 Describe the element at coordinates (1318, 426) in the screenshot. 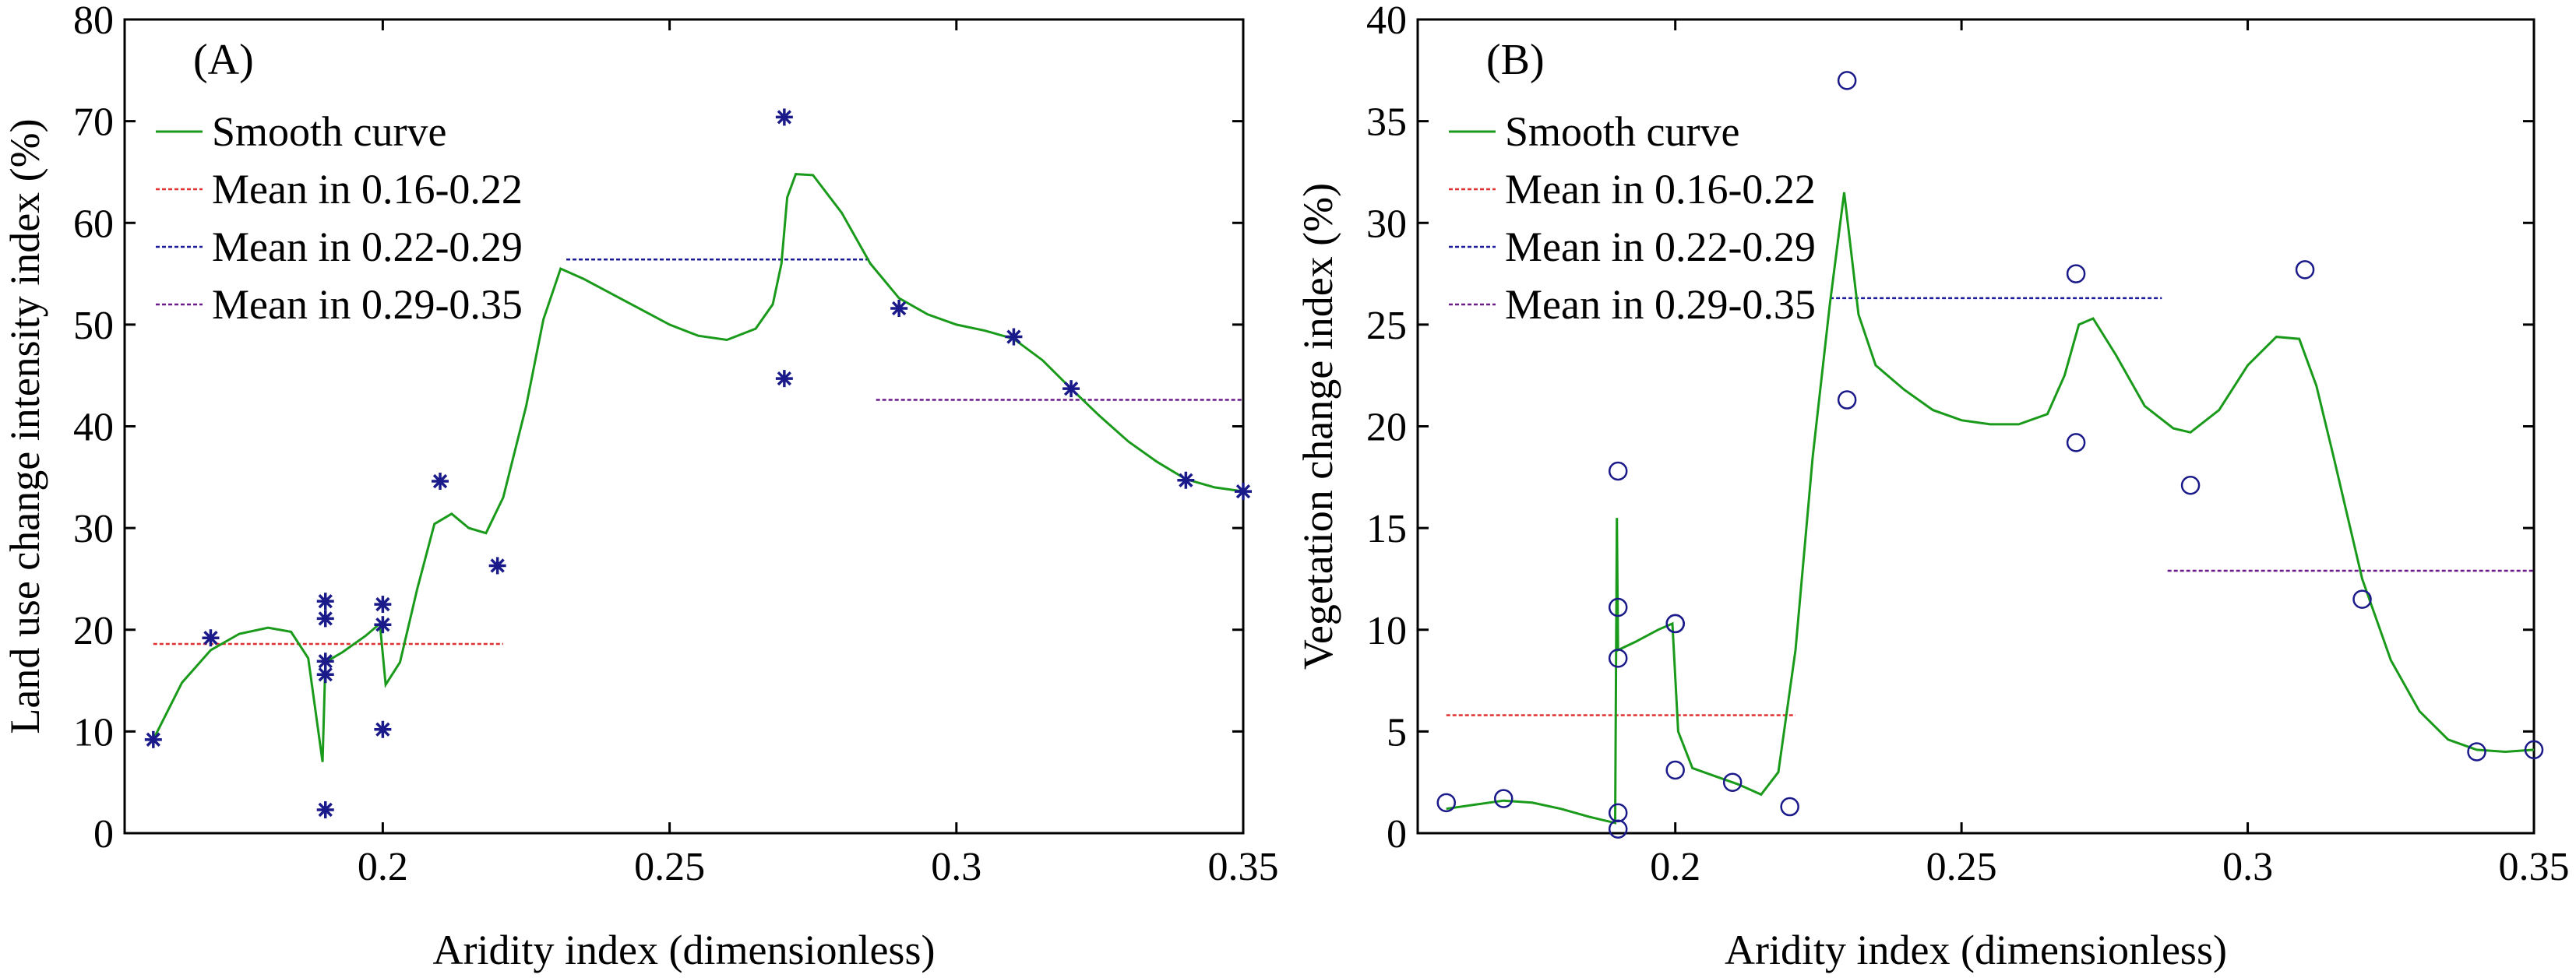

I see `y-axis-title: Vegetation change index (%)` at that location.